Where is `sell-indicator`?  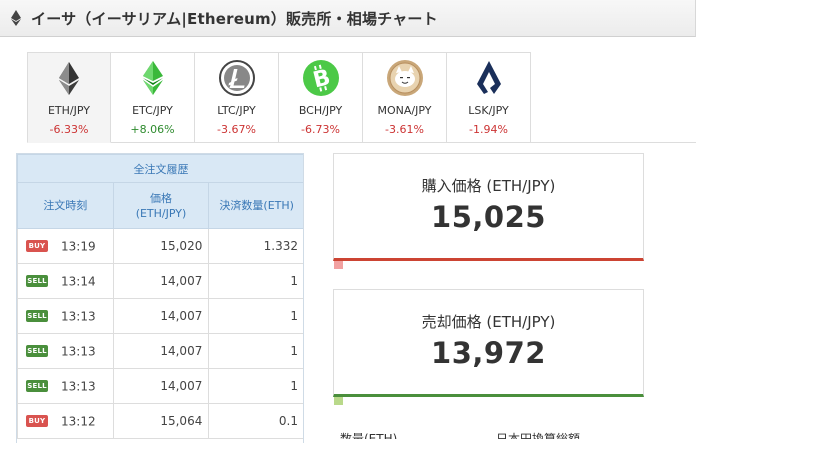
sell-indicator is located at coordinates (338, 401).